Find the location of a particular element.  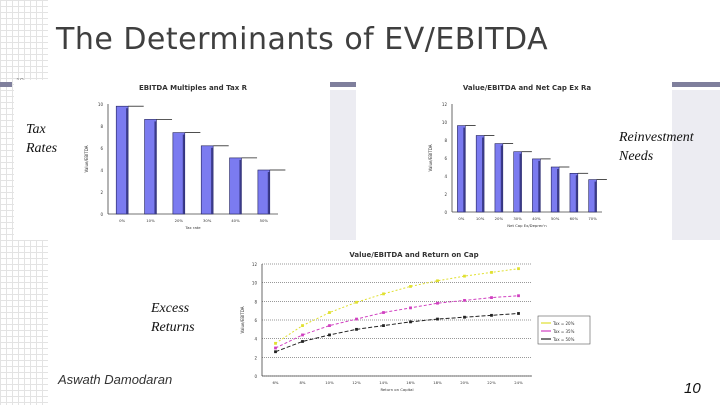

chart-title: EBITDA Multiples and Tax R is located at coordinates (193, 88).